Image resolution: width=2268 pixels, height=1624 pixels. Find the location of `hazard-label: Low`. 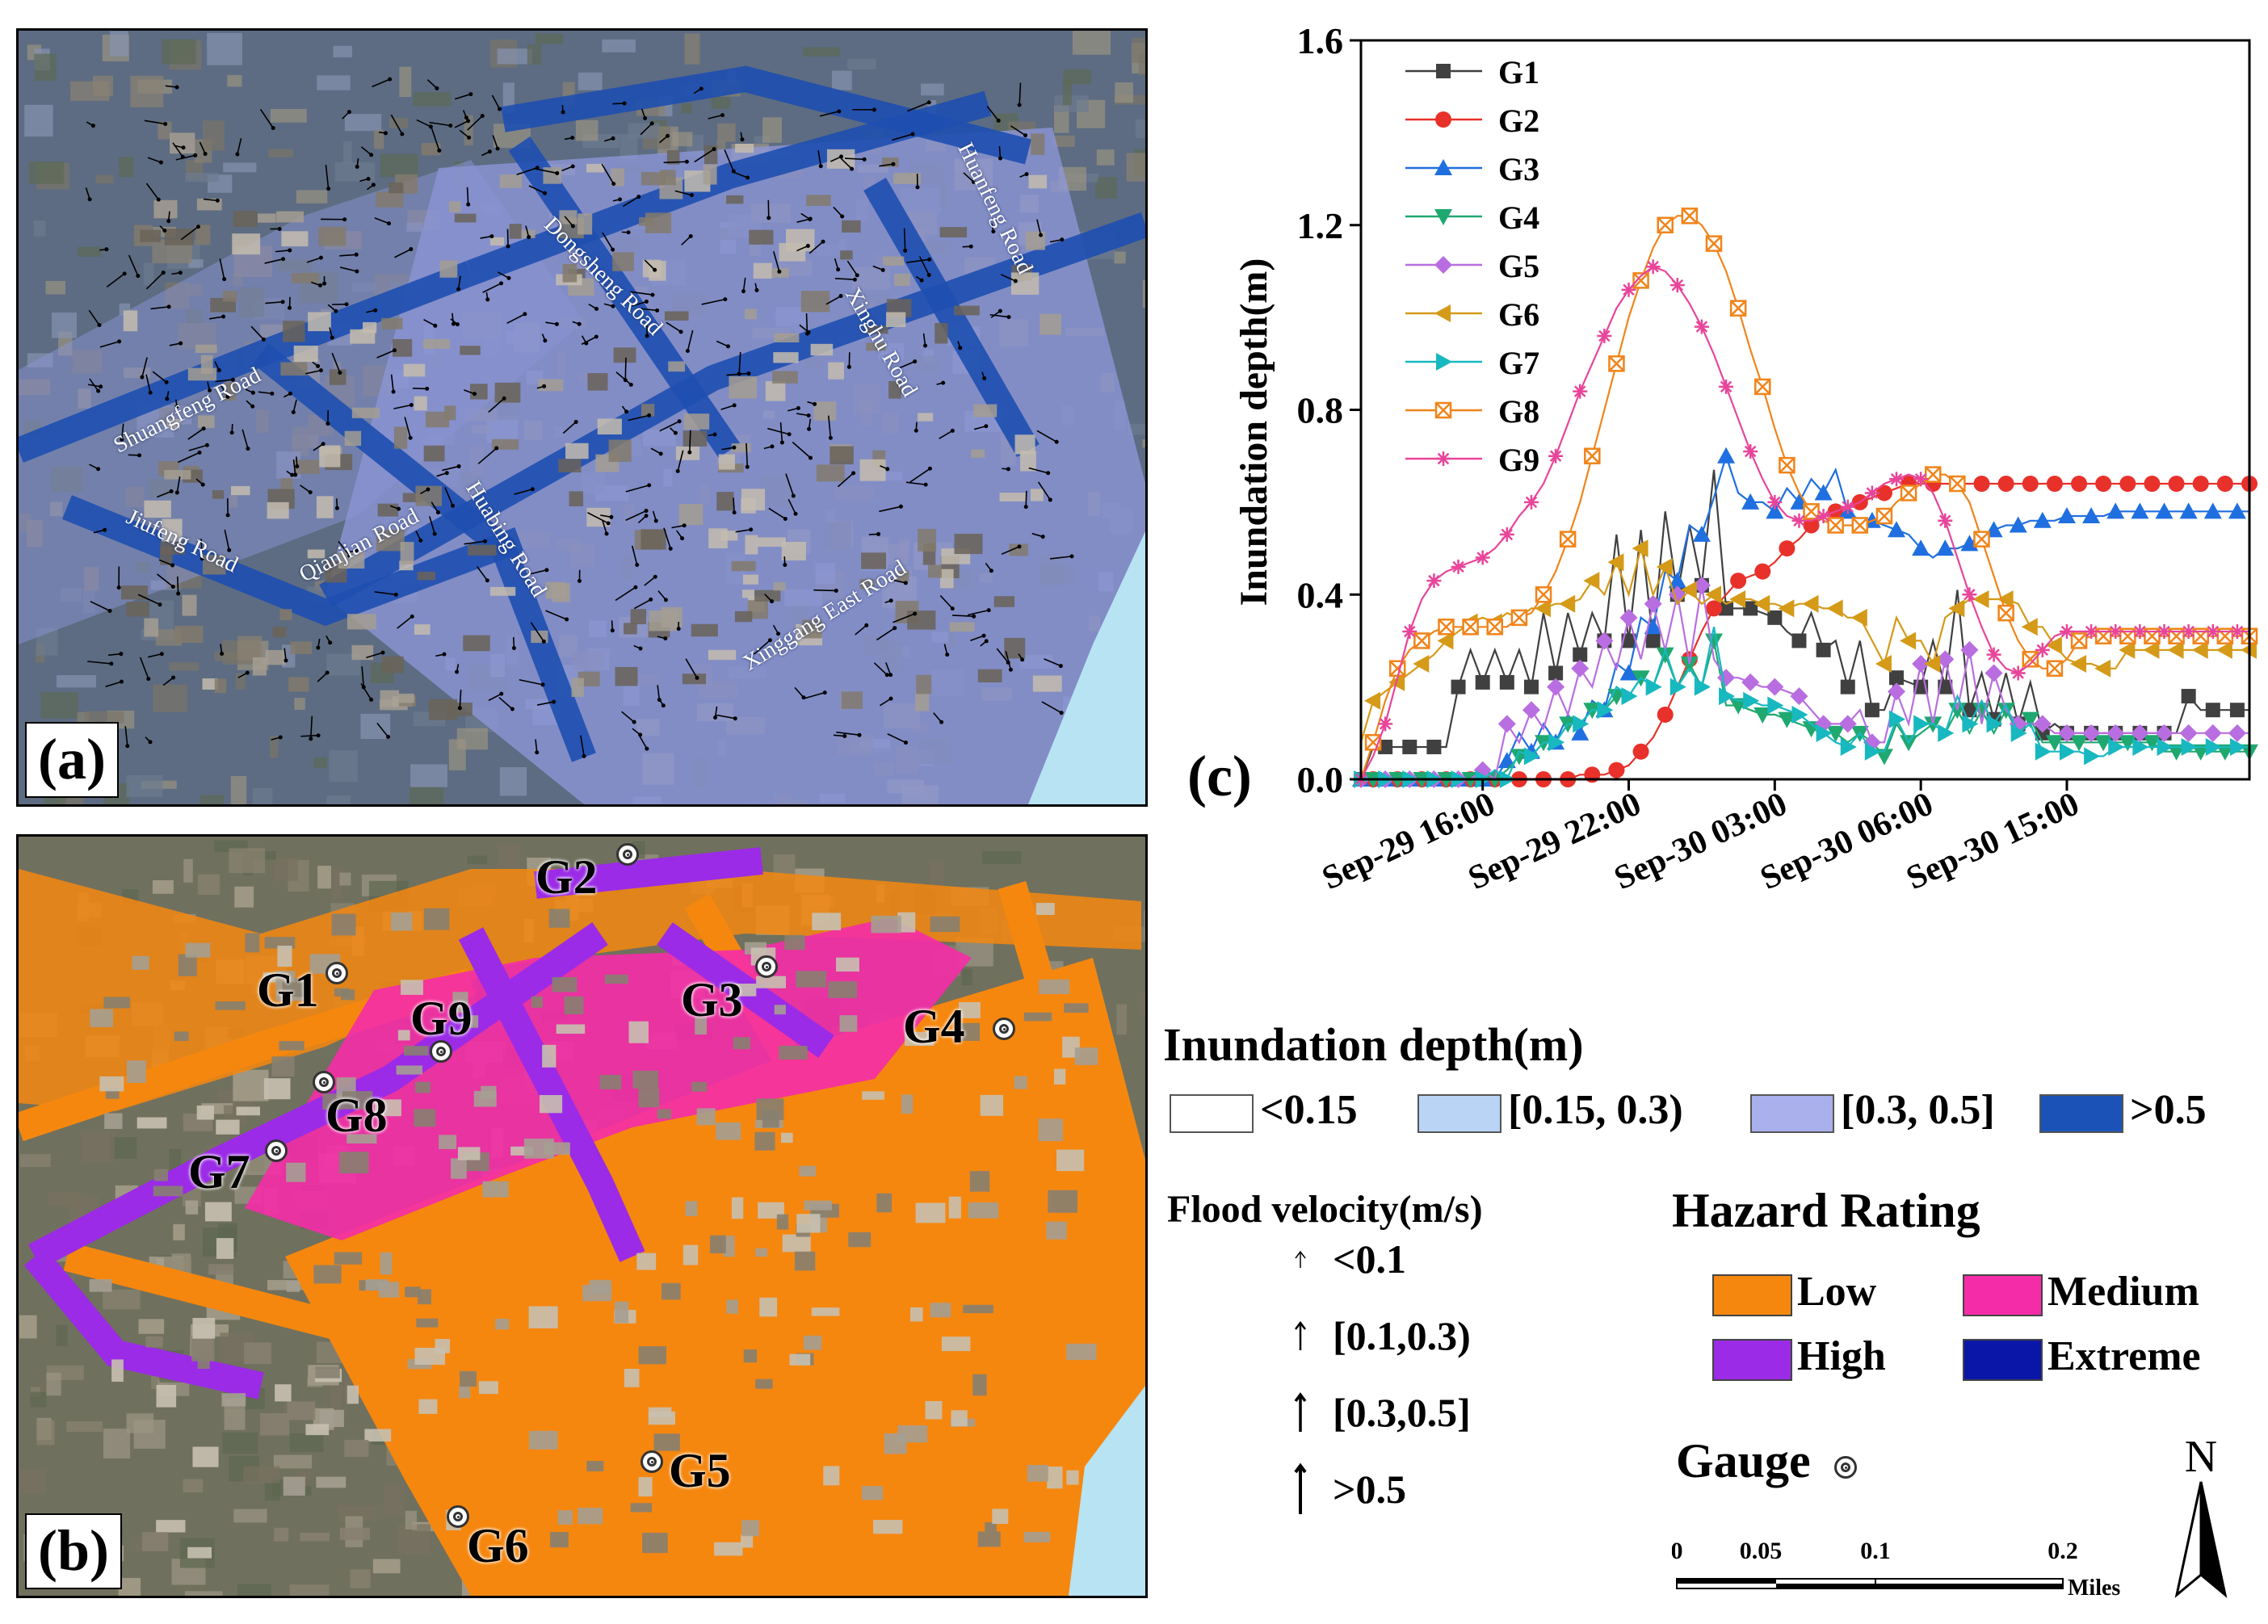

hazard-label: Low is located at coordinates (1837, 1292).